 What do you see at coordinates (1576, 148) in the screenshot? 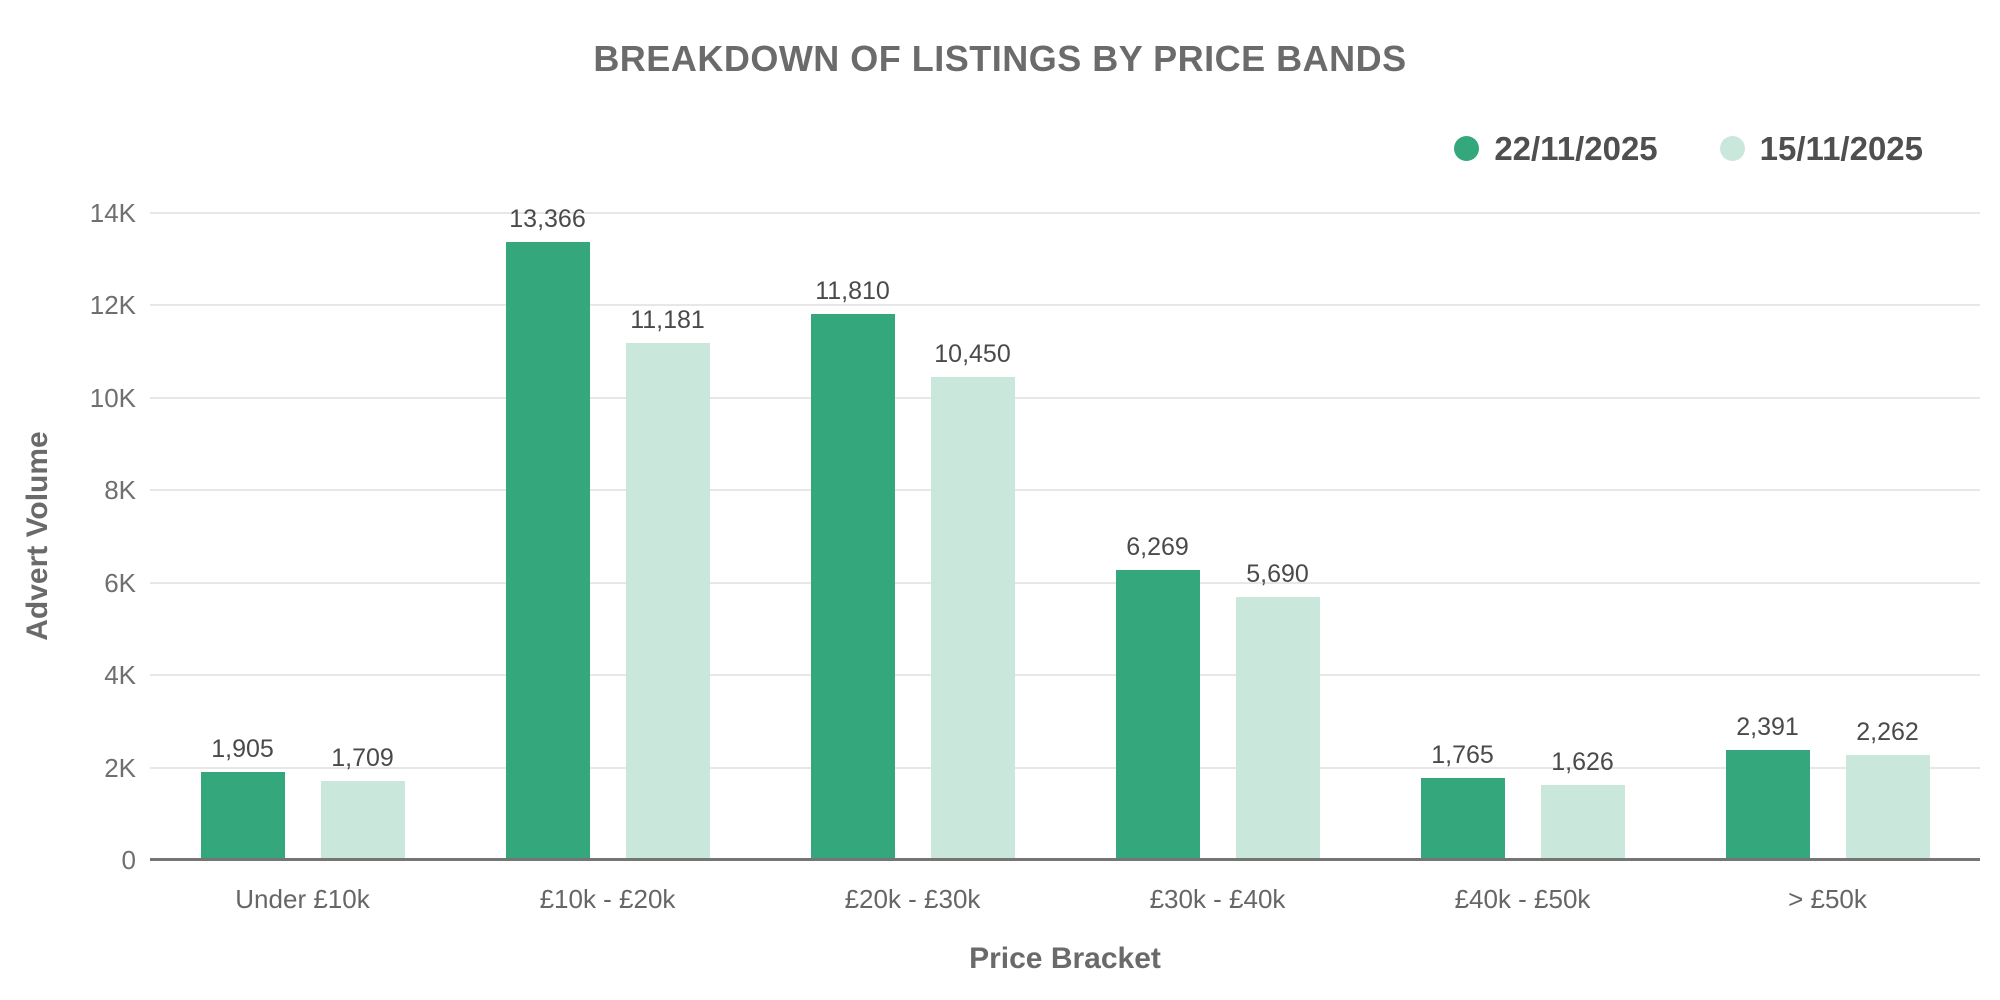
I see `legend-label: 22/11/2025` at bounding box center [1576, 148].